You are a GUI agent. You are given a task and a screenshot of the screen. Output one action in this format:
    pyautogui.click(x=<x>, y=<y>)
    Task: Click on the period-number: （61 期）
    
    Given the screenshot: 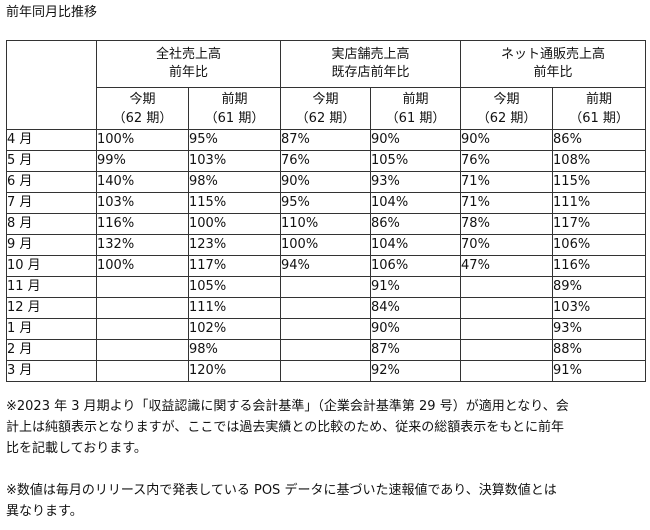 What is the action you would take?
    pyautogui.click(x=415, y=118)
    